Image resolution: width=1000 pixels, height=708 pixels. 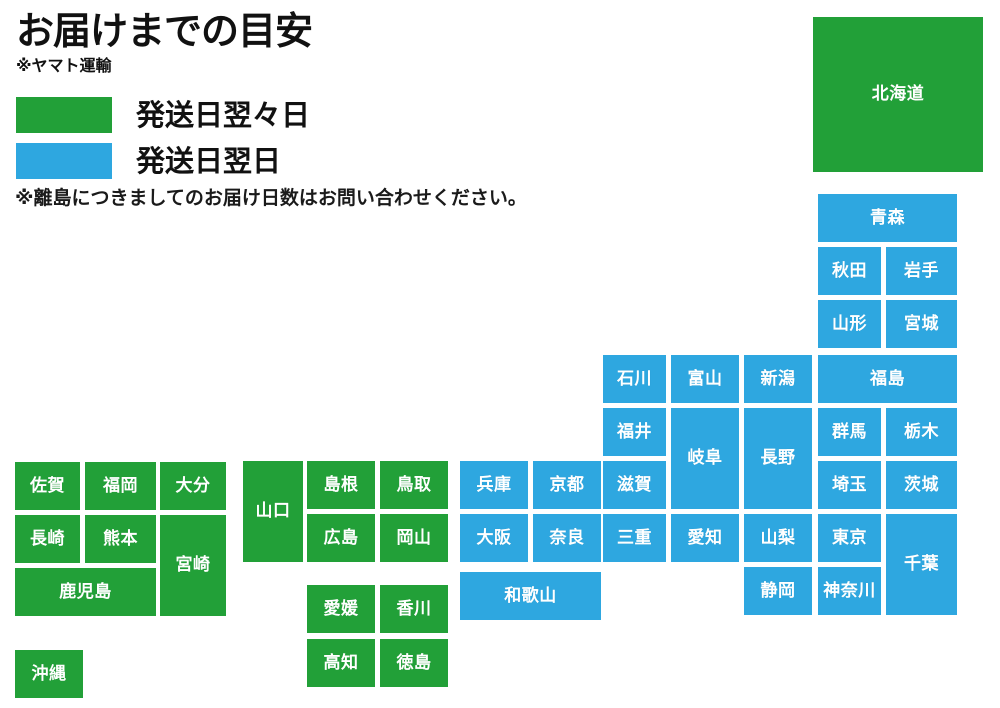 What do you see at coordinates (414, 609) in the screenshot?
I see `prefecture-cell: 香川` at bounding box center [414, 609].